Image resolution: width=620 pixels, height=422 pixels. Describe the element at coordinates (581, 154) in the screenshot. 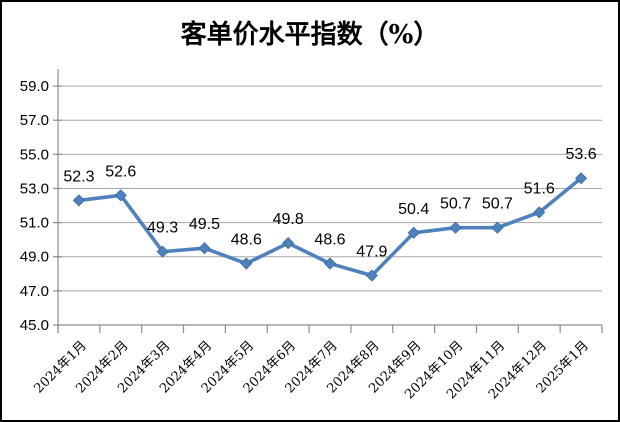

I see `data-label: 53.6` at that location.